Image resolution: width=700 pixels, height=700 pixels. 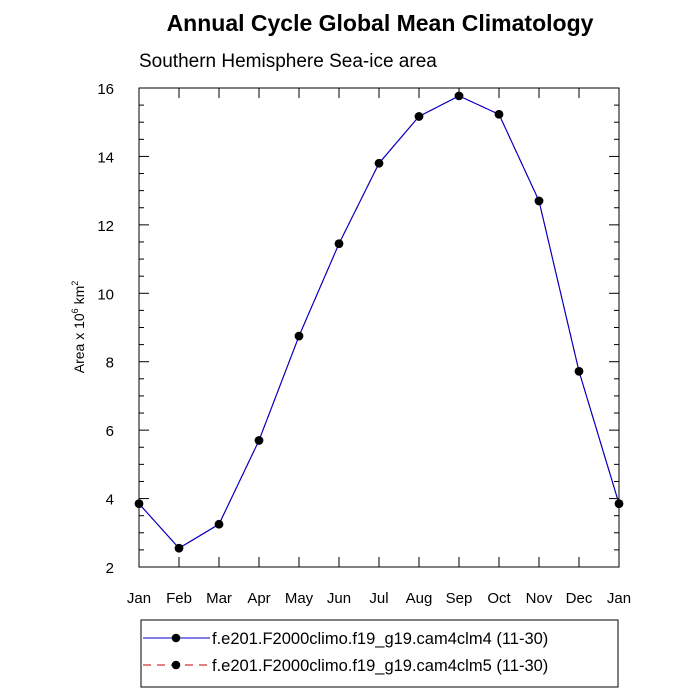 I want to click on chart-title: Annual Cycle Global Mean Climatology, so click(x=380, y=23).